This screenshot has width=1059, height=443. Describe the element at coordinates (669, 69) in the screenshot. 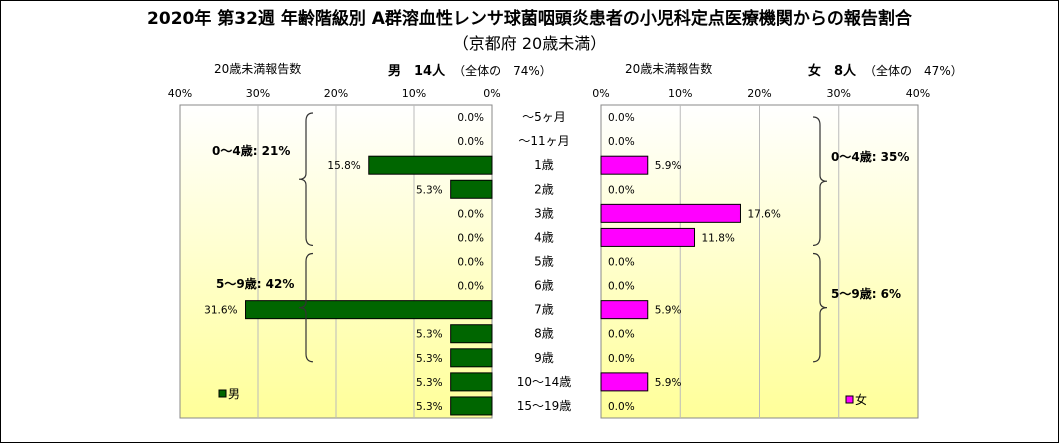

I see `female-header-count-label: 20歳未満報告数` at that location.